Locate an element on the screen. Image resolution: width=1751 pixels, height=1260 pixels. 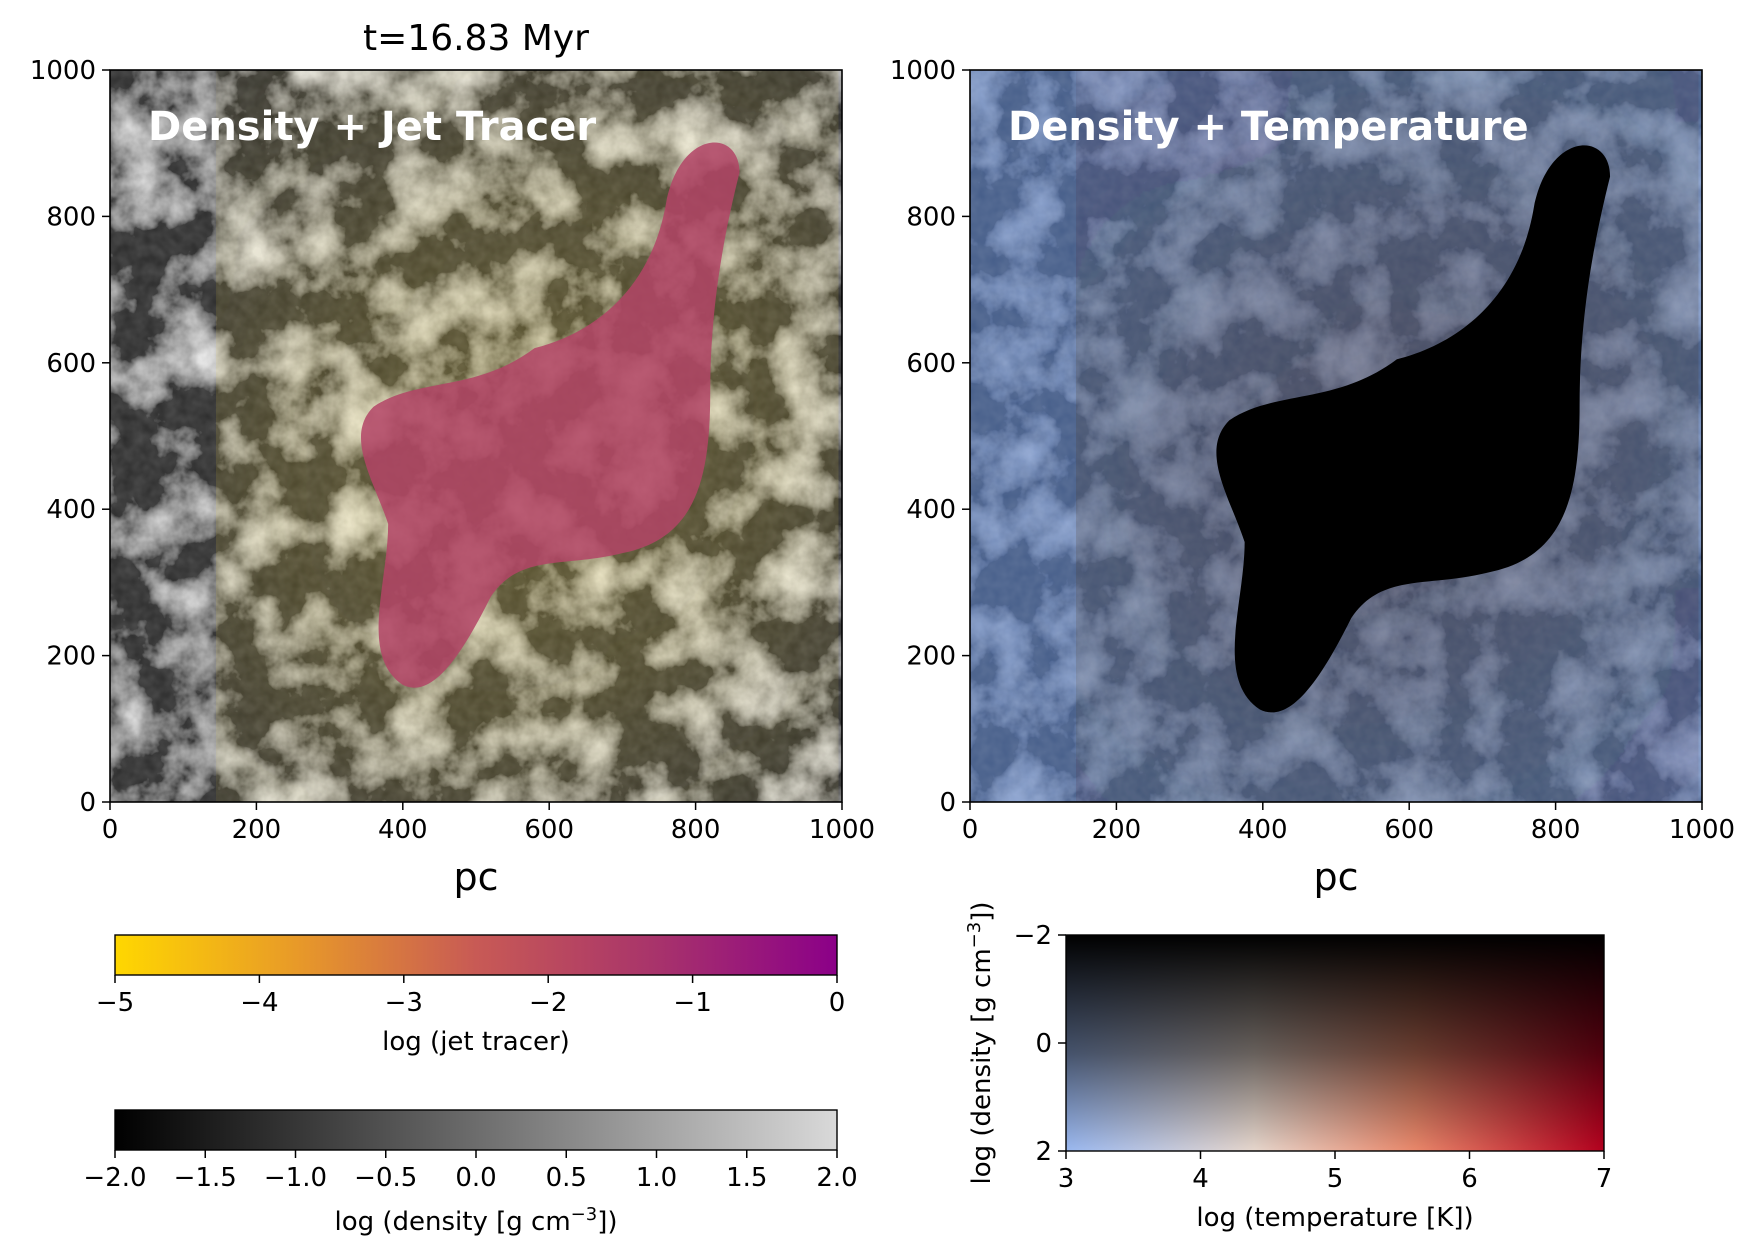
density-temperature-xtick-label: 5 is located at coordinates (1335, 1179).